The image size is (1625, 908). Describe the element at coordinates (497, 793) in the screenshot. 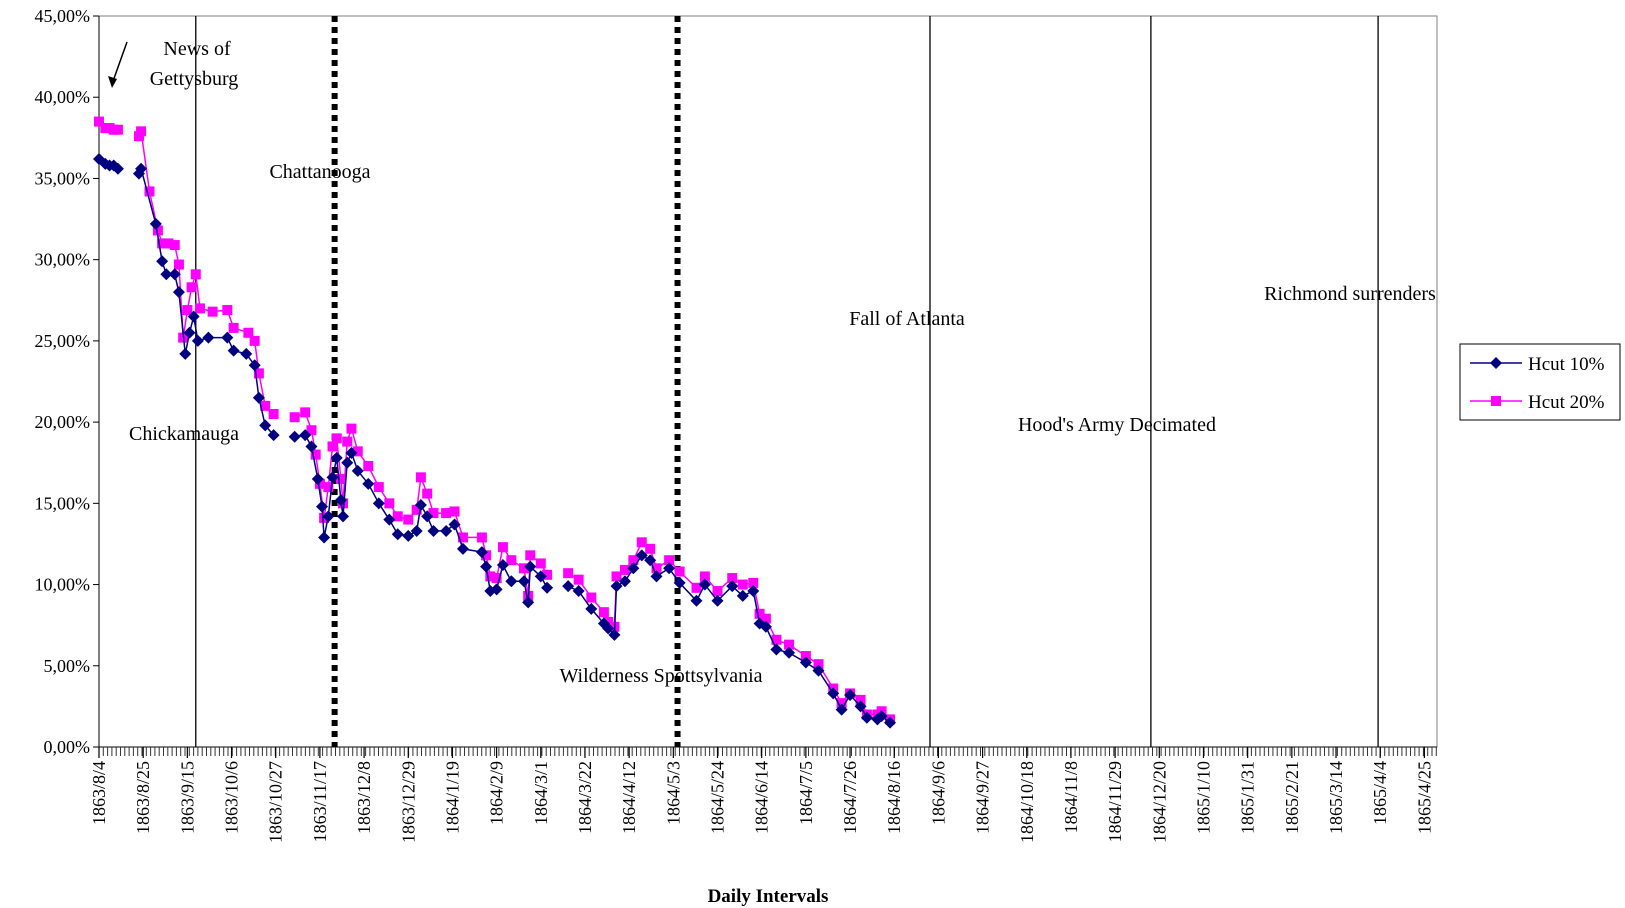

I see `x-tick-label: 1864/2/9` at that location.